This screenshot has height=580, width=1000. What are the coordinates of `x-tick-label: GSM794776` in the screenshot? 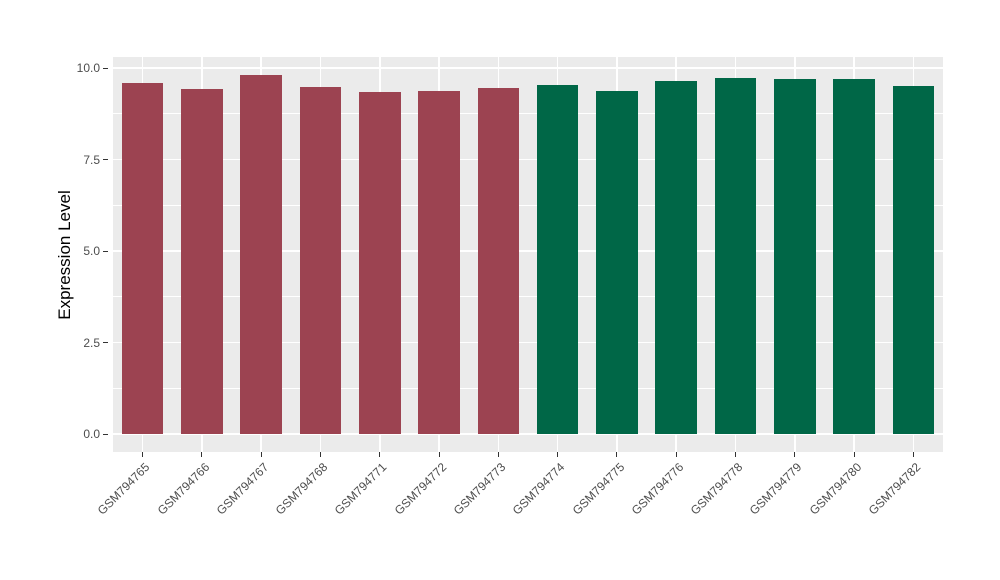 It's located at (657, 489).